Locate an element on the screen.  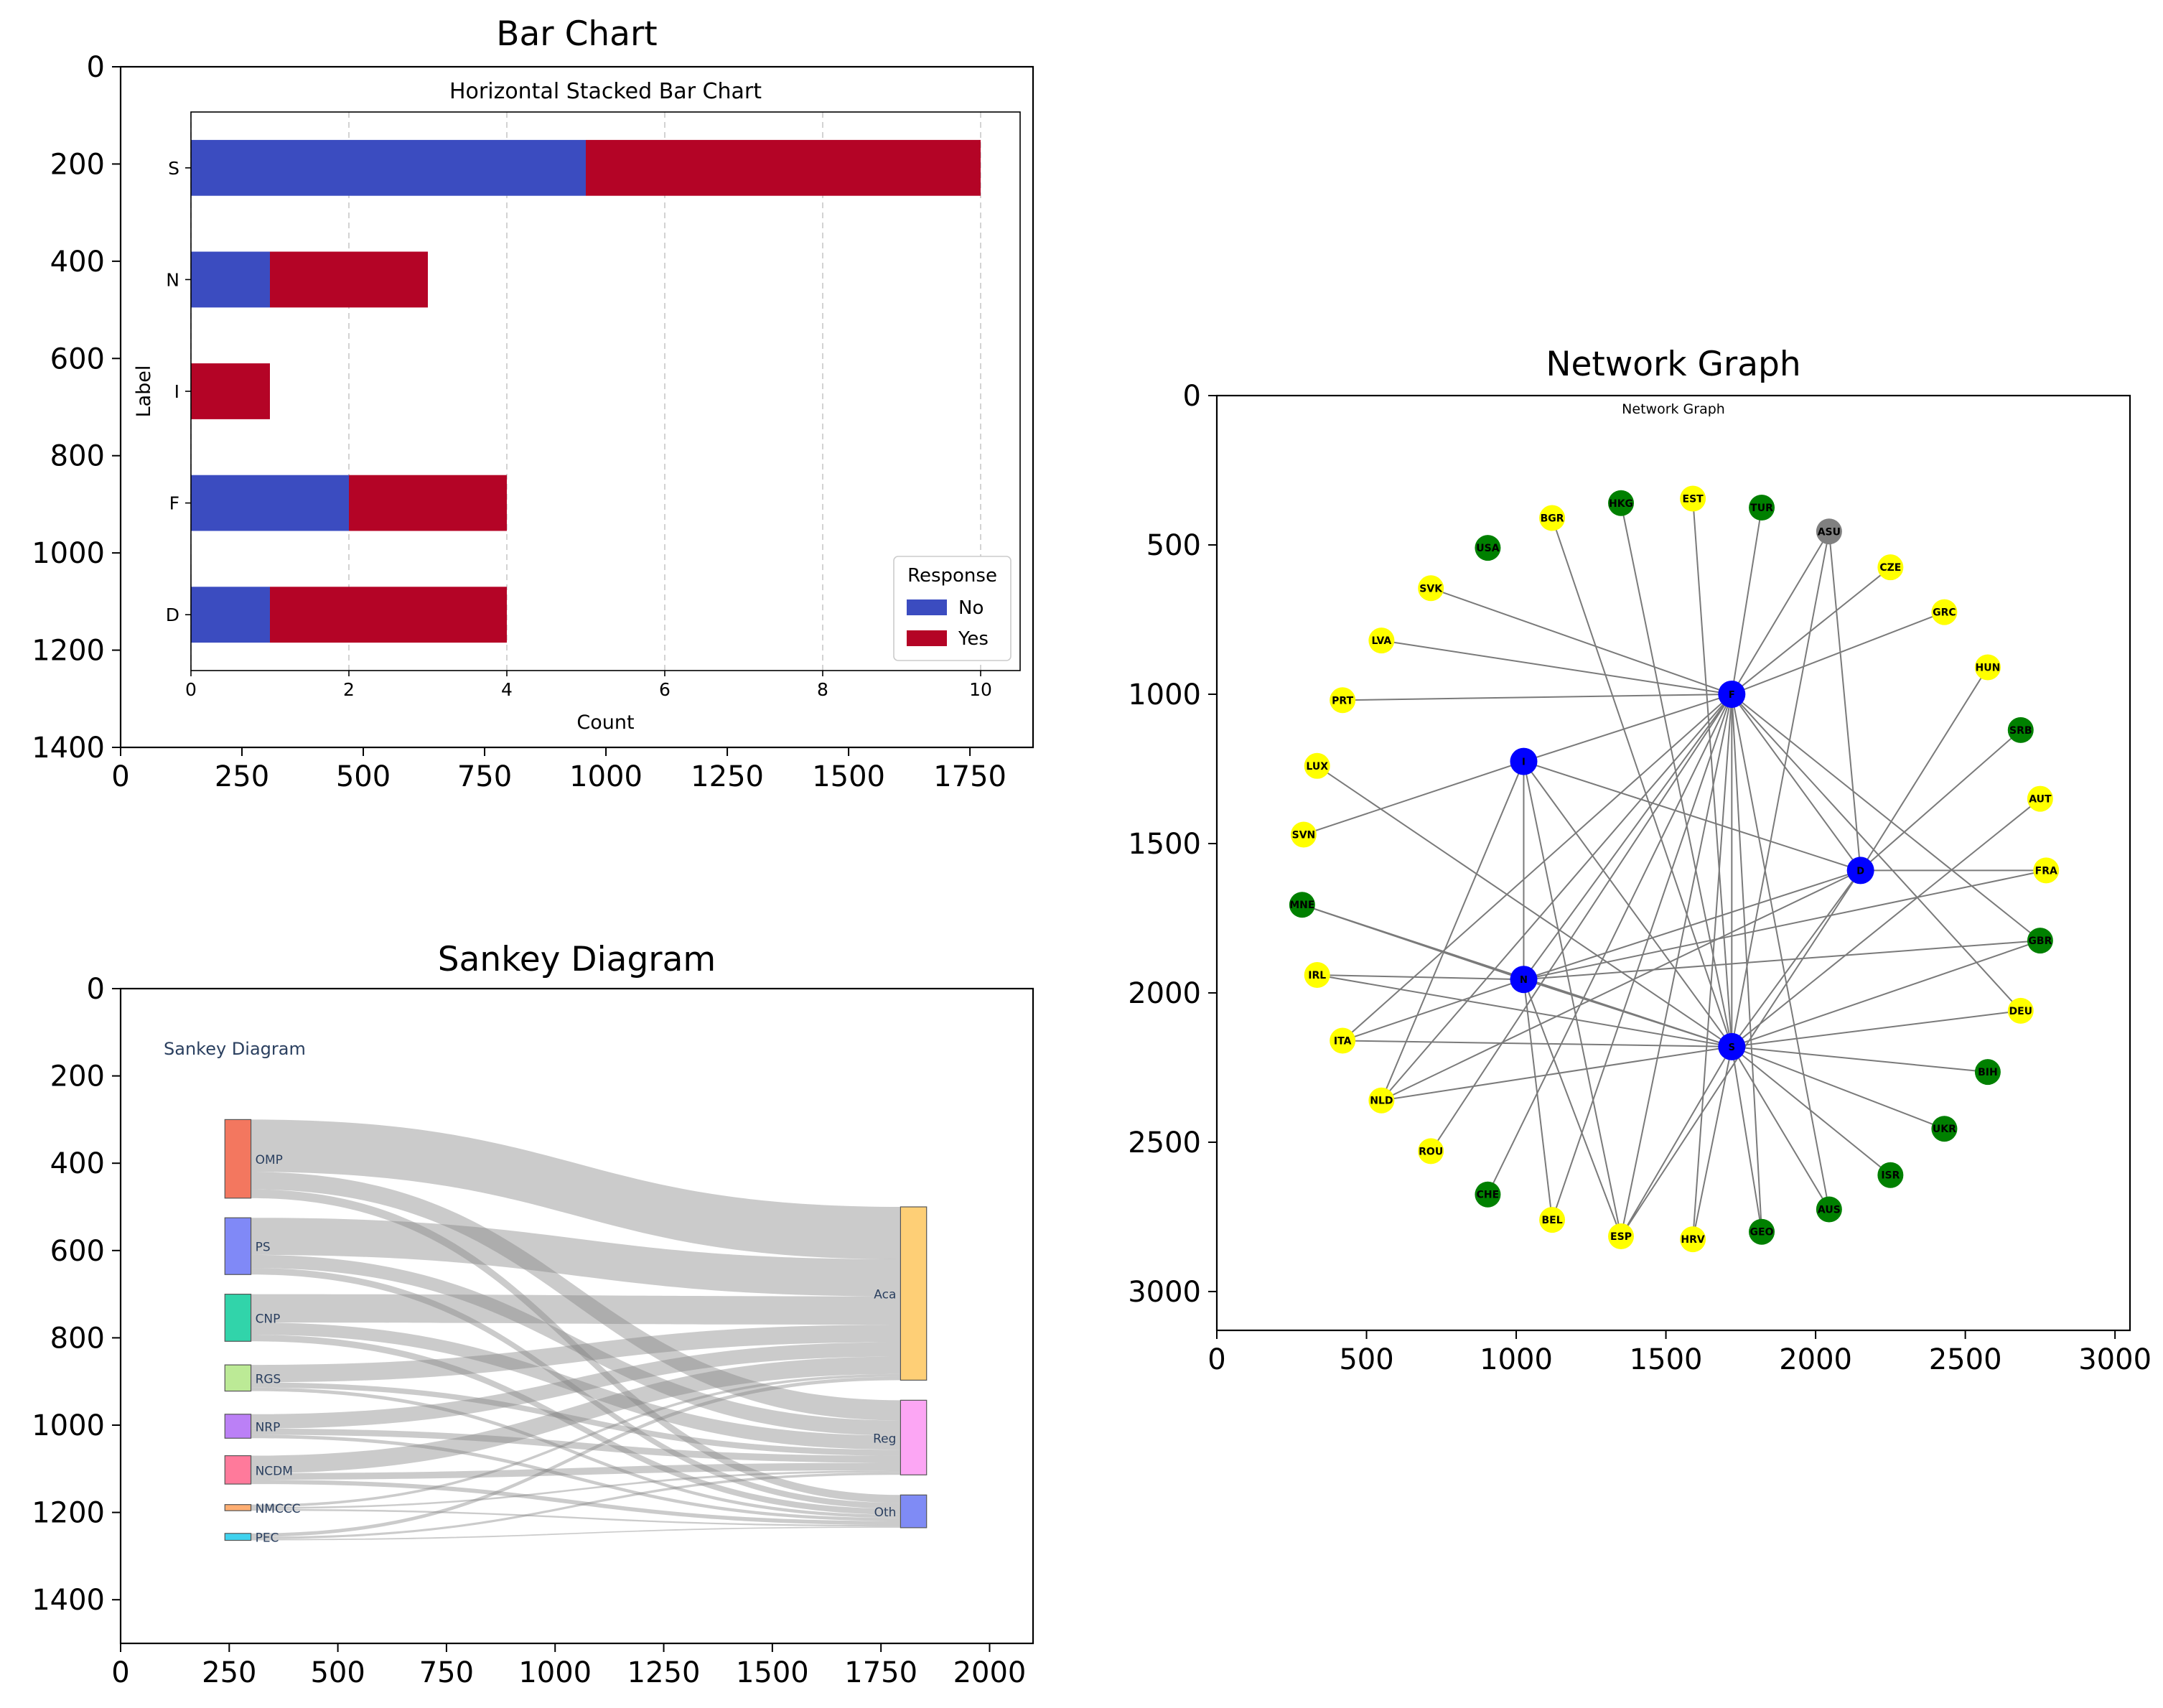
network-node-ukr is located at coordinates (1944, 1129).